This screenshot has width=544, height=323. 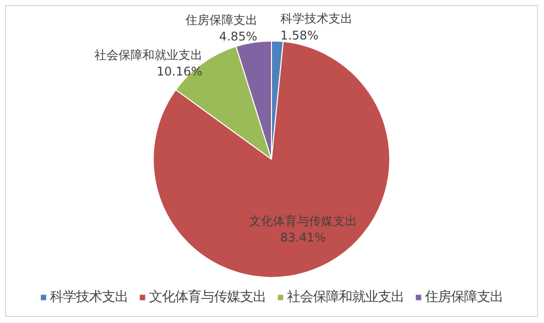 What do you see at coordinates (207, 297) in the screenshot?
I see `legend-label: 文化体育与传媒支出` at bounding box center [207, 297].